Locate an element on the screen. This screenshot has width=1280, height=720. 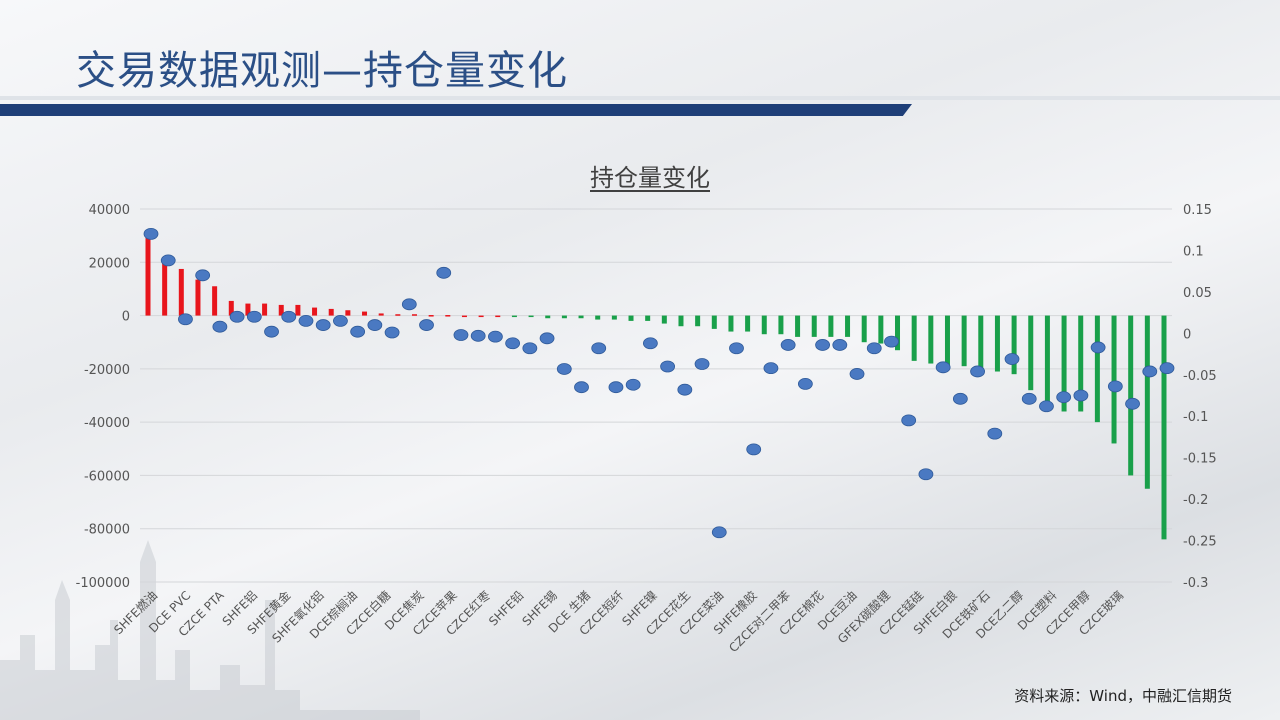
right-axis-tick-label: -0.1 is located at coordinates (1195, 417).